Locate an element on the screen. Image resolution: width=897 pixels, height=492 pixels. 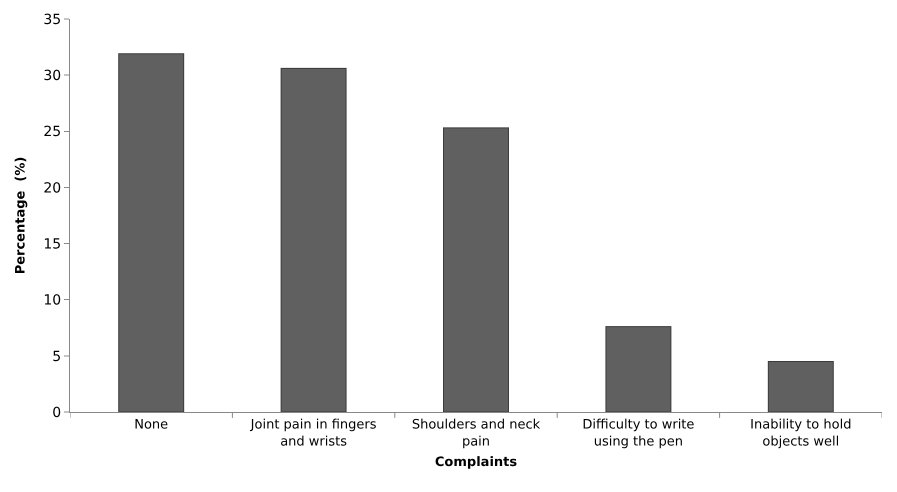
x-tick-label: Difficulty to write using the pen is located at coordinates (638, 434).